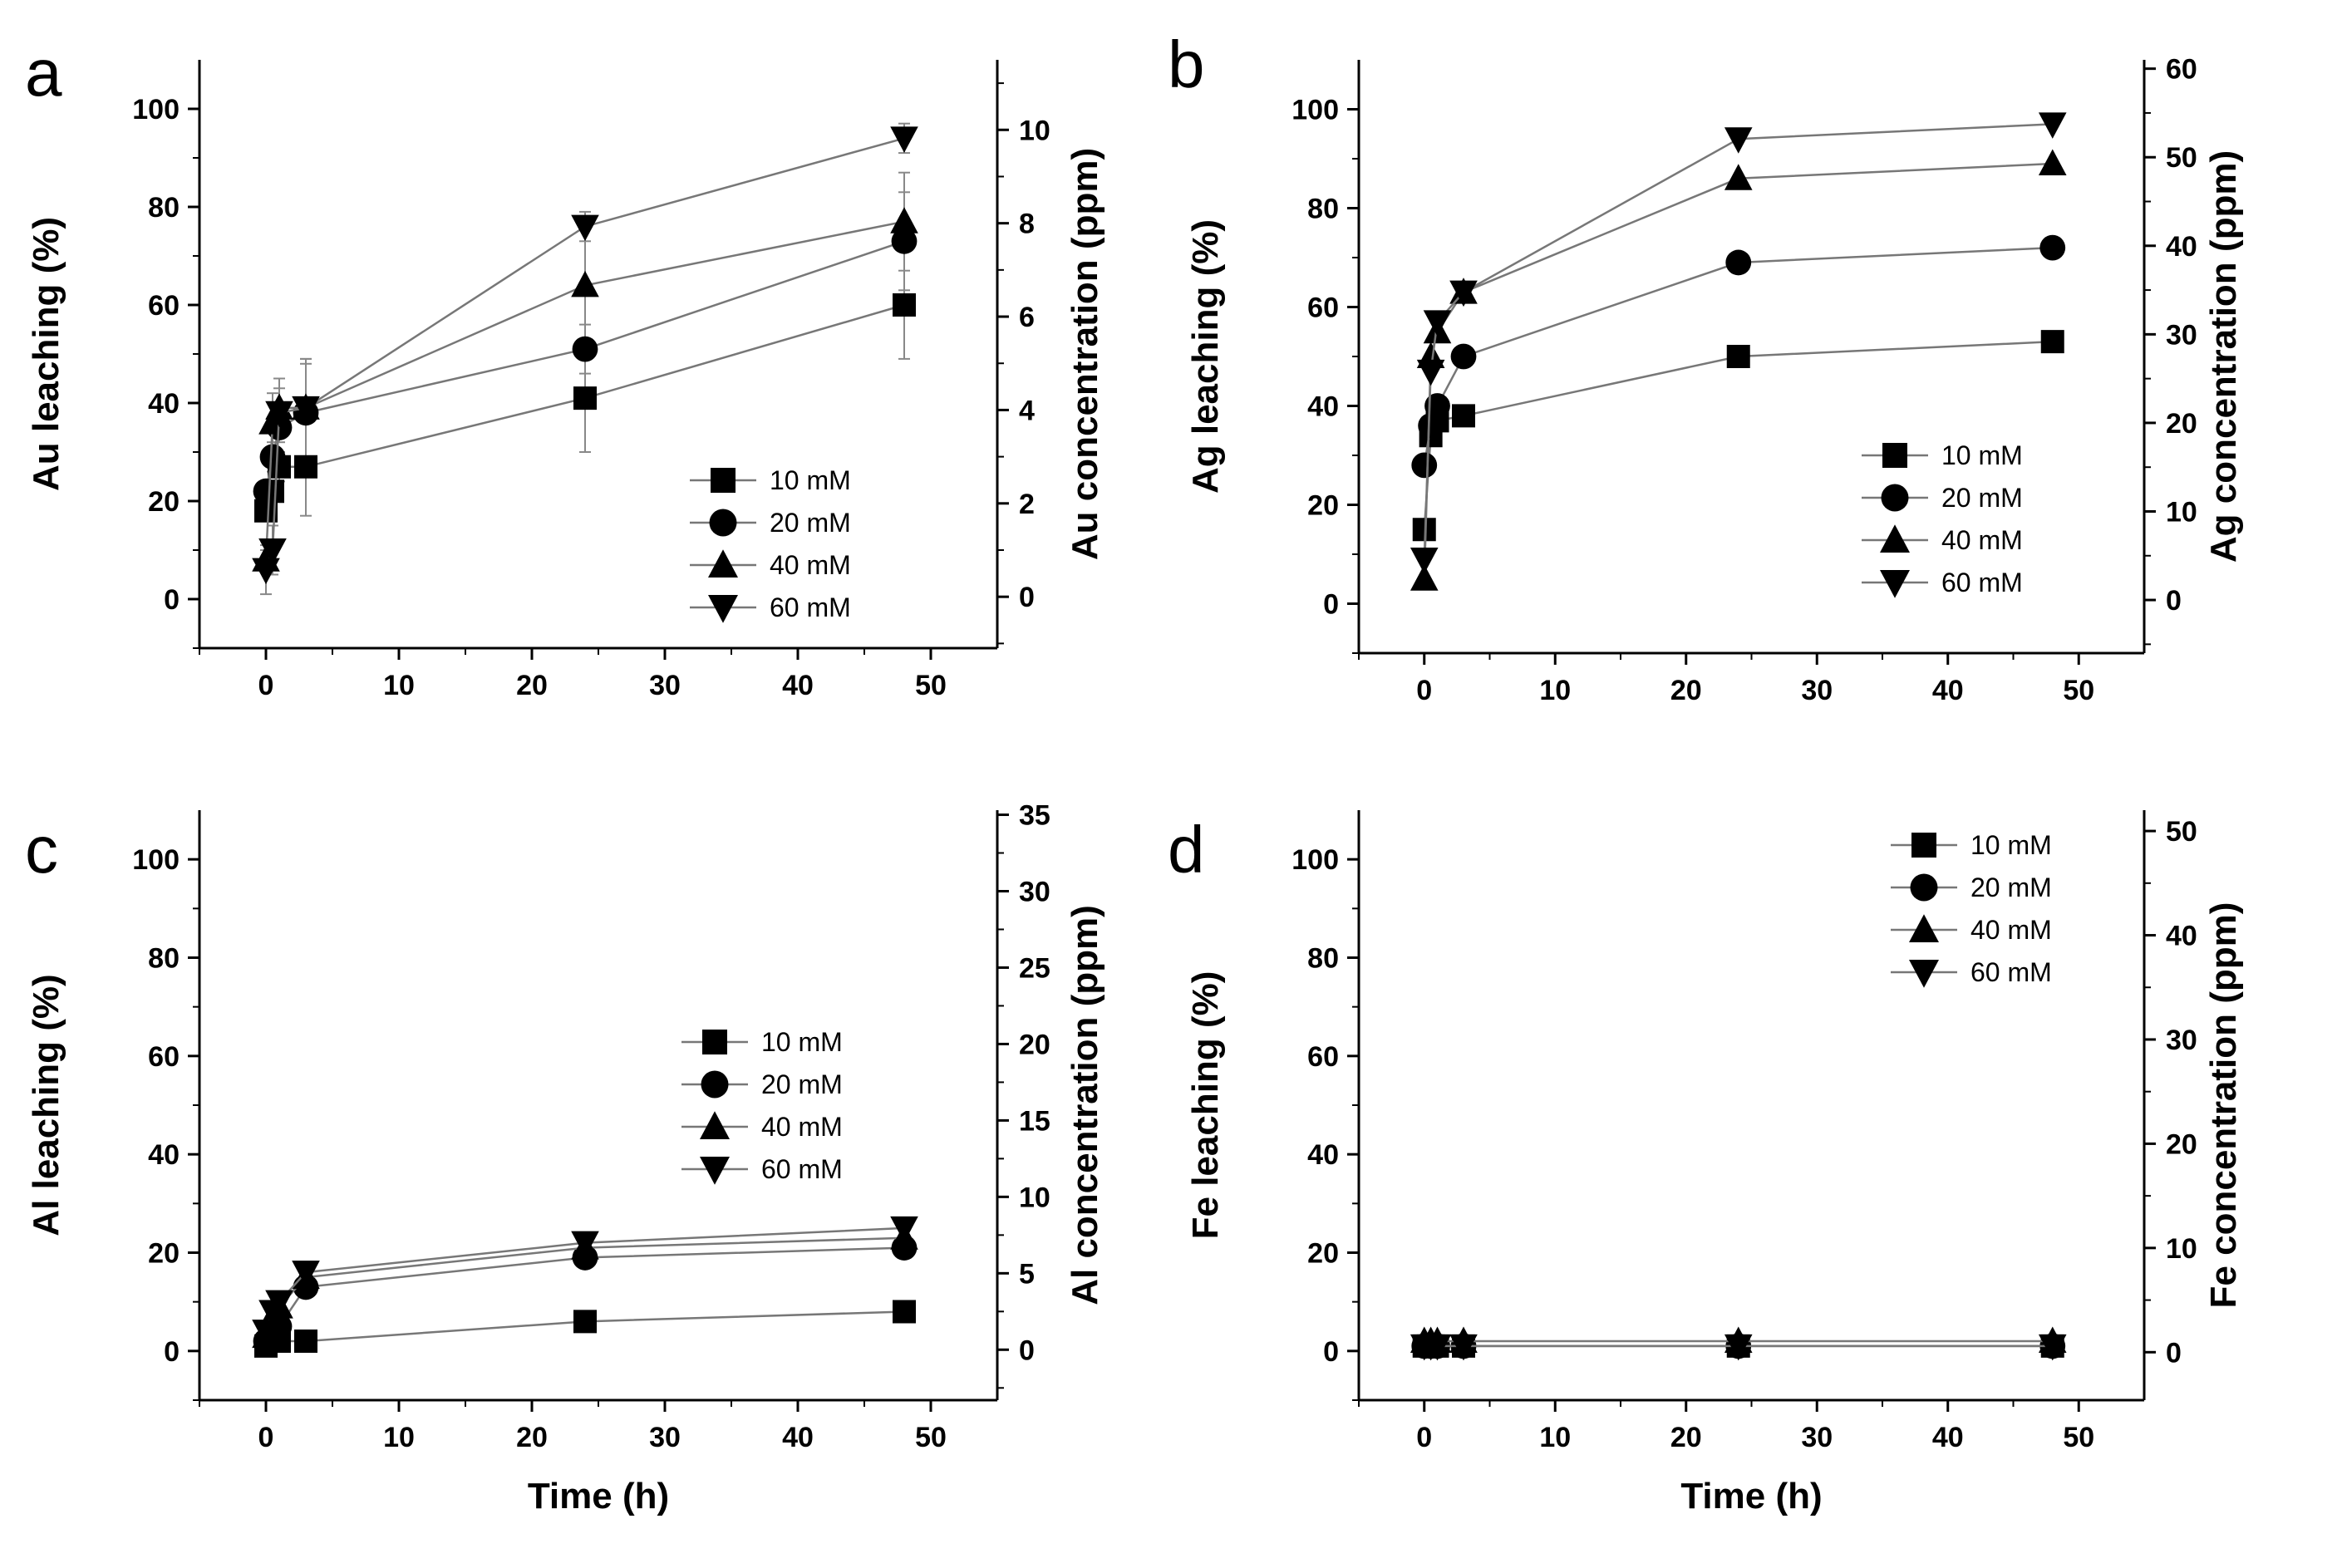 This screenshot has height=1568, width=2337. I want to click on y2-tick-label: 35, so click(1035, 816).